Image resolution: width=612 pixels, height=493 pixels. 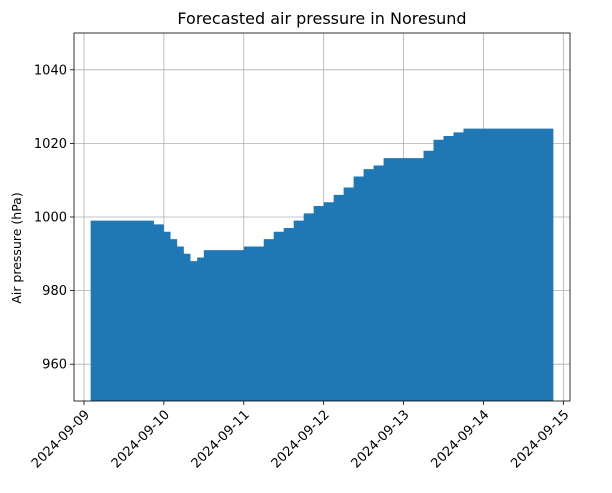 What do you see at coordinates (540, 439) in the screenshot?
I see `x-tick-label: 2024-09-15` at bounding box center [540, 439].